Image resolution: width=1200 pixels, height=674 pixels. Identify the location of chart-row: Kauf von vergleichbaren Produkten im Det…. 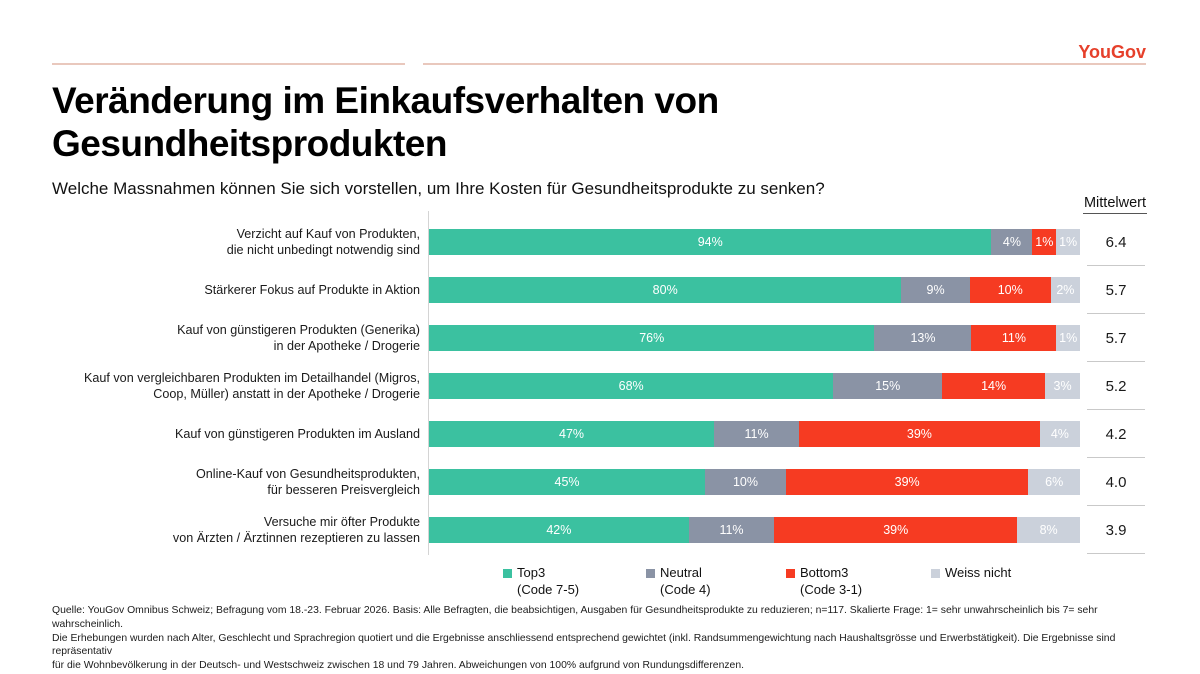
(602, 386).